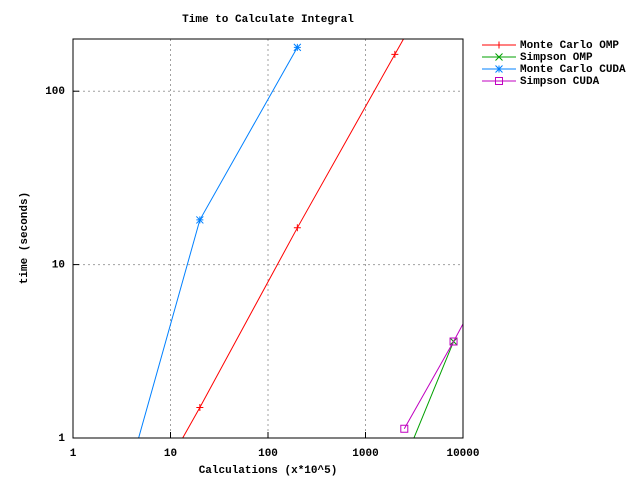  What do you see at coordinates (268, 471) in the screenshot?
I see `x-axis-label: Calculations (x*10^5)` at bounding box center [268, 471].